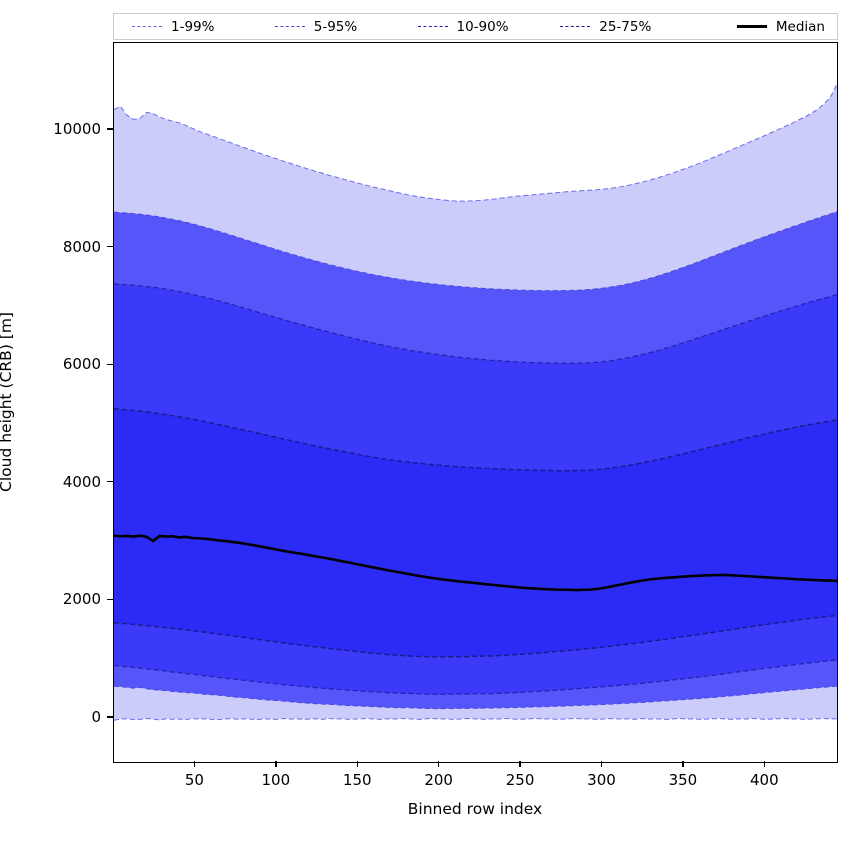 The width and height of the screenshot is (850, 850). What do you see at coordinates (475, 677) in the screenshot?
I see `band-10-90-lower-edge` at bounding box center [475, 677].